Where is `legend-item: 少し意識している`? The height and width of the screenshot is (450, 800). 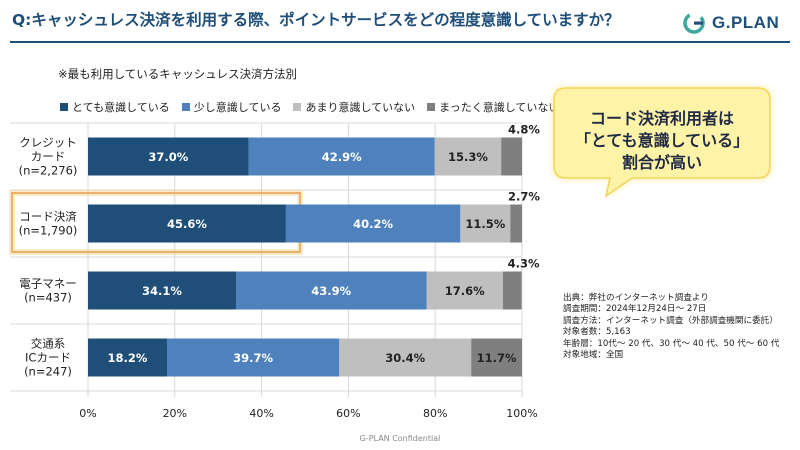
legend-item: 少し意識している is located at coordinates (231, 107).